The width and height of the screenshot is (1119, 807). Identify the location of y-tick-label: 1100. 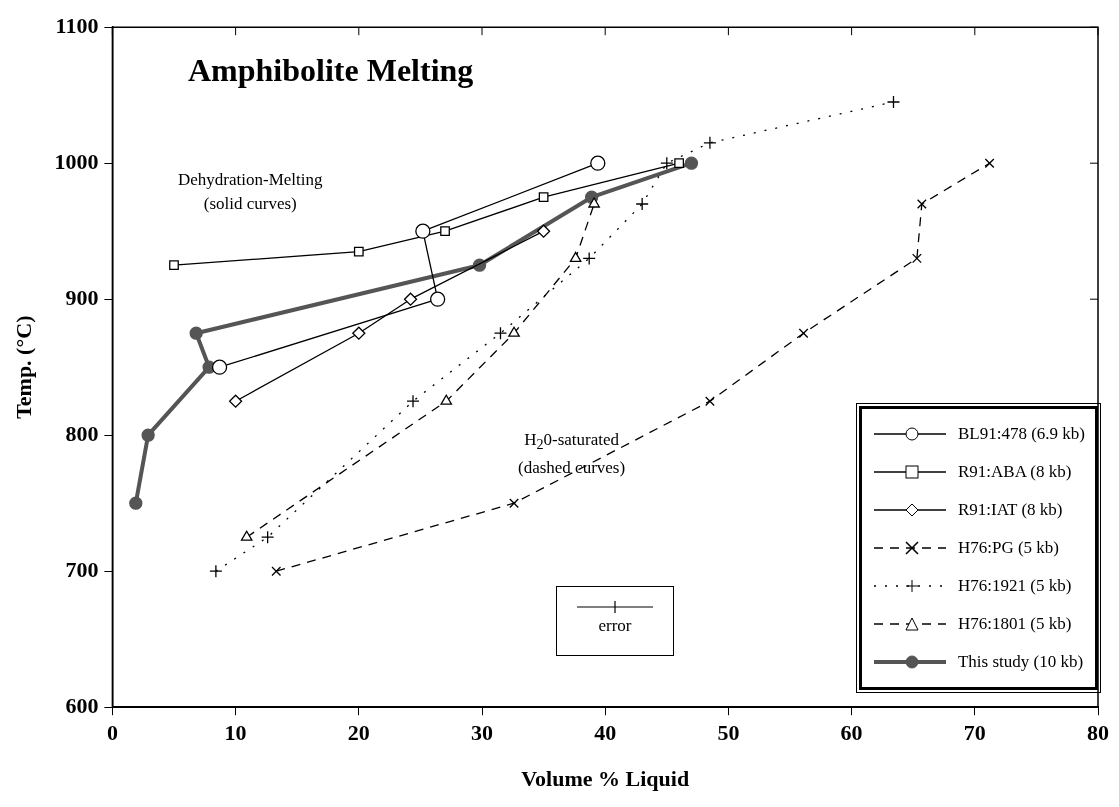
(77, 25).